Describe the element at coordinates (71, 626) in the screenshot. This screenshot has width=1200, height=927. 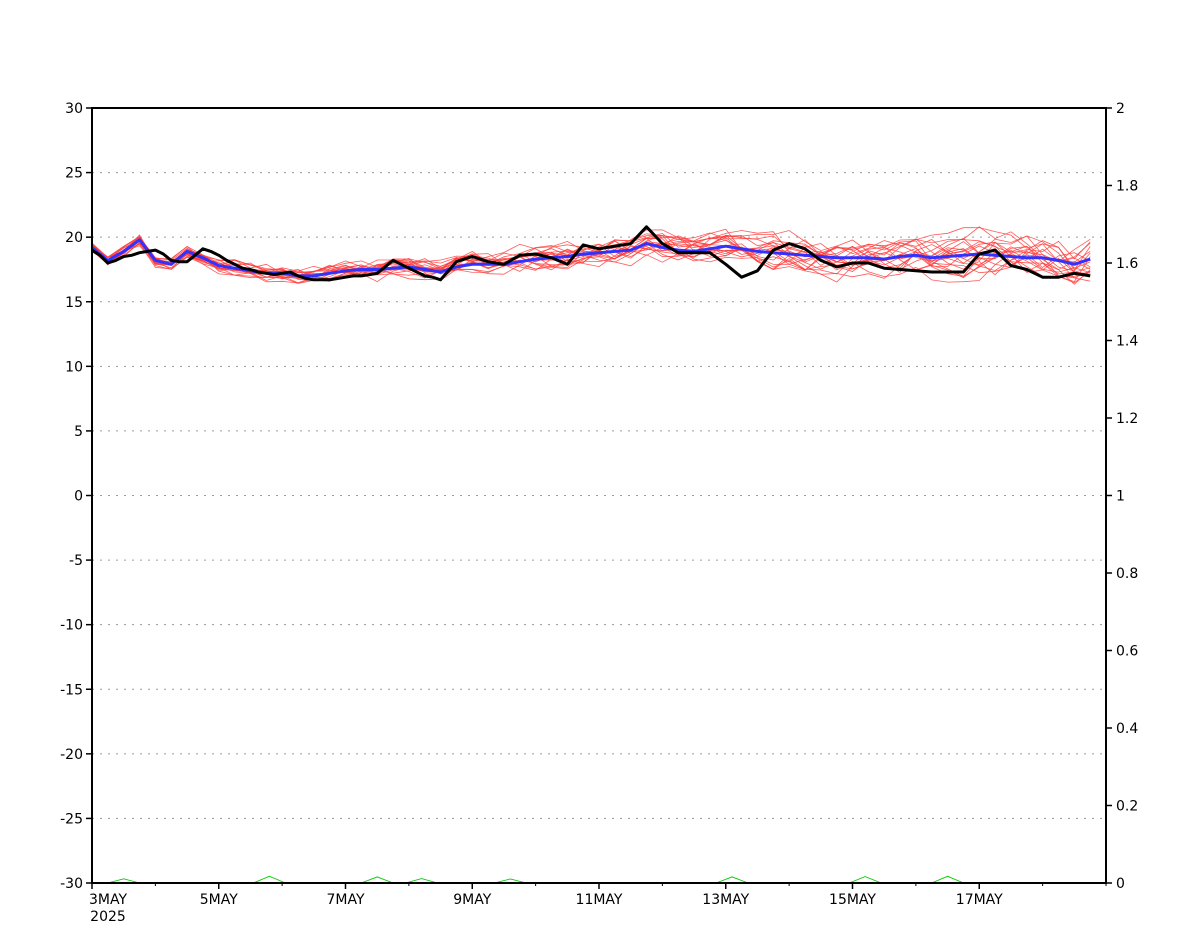
I see `left-tick-label: -10` at that location.